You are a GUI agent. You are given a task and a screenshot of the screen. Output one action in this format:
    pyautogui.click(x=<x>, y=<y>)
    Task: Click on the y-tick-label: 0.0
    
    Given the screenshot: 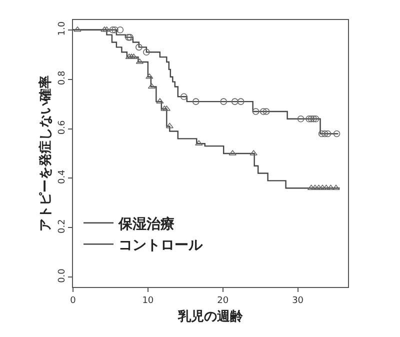 What is the action you would take?
    pyautogui.click(x=62, y=275)
    